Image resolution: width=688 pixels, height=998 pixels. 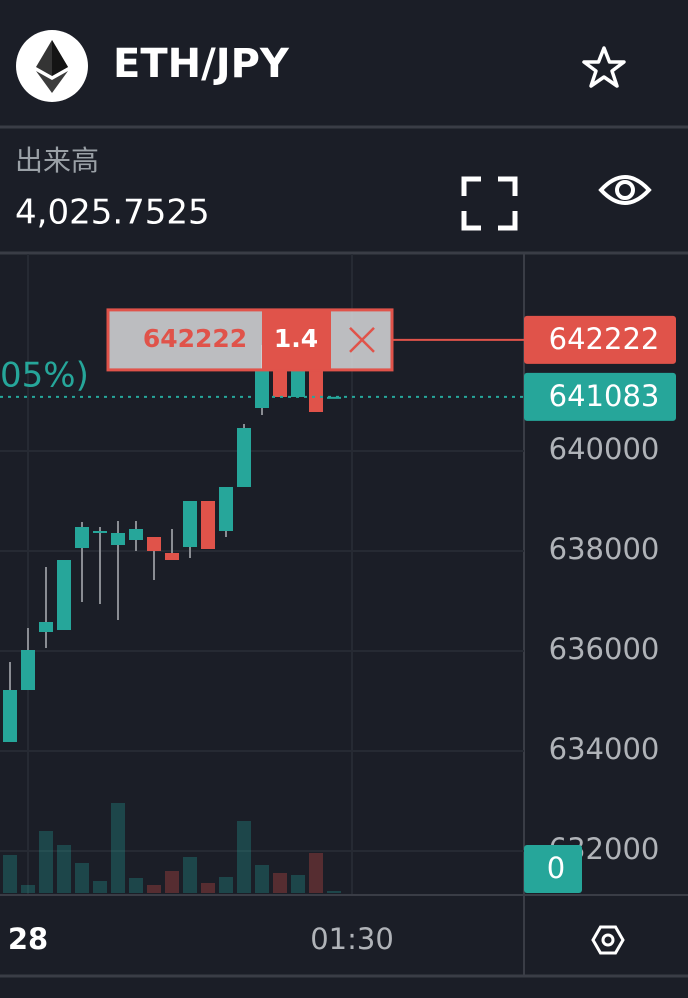 I want to click on order-box, so click(x=250, y=340).